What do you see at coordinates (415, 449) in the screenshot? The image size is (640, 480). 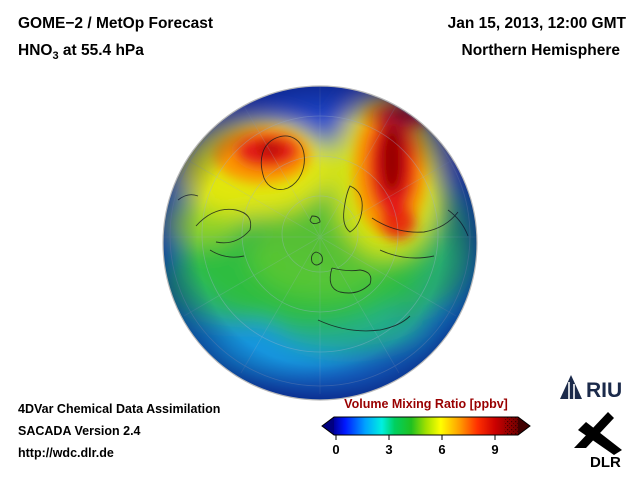 I see `colorbar-tick-labels: 0 3 6 9` at bounding box center [415, 449].